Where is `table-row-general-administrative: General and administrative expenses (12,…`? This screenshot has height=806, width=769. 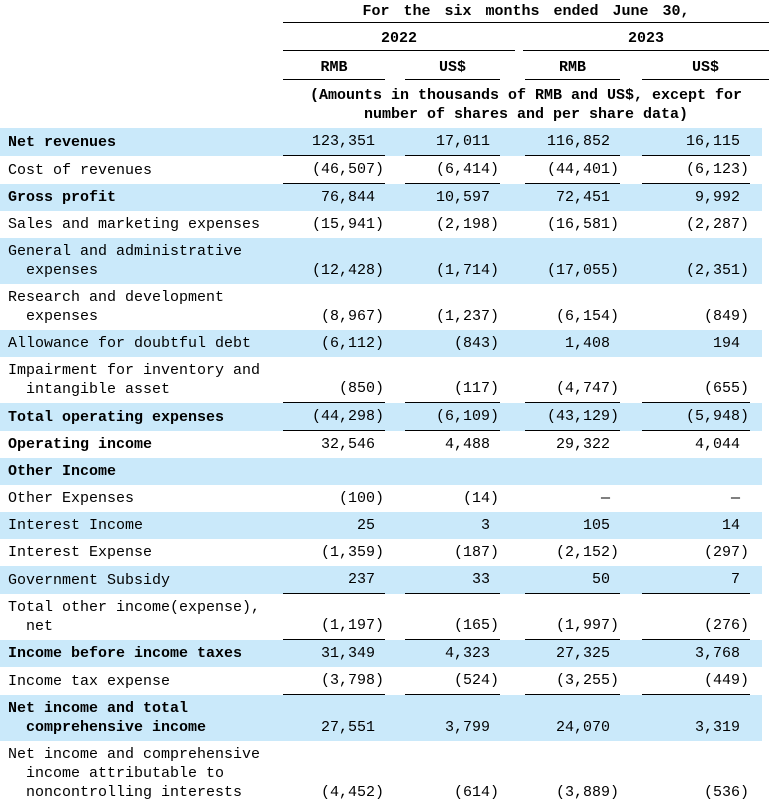
table-row-general-administrative: General and administrative expenses (12,… is located at coordinates (381, 261).